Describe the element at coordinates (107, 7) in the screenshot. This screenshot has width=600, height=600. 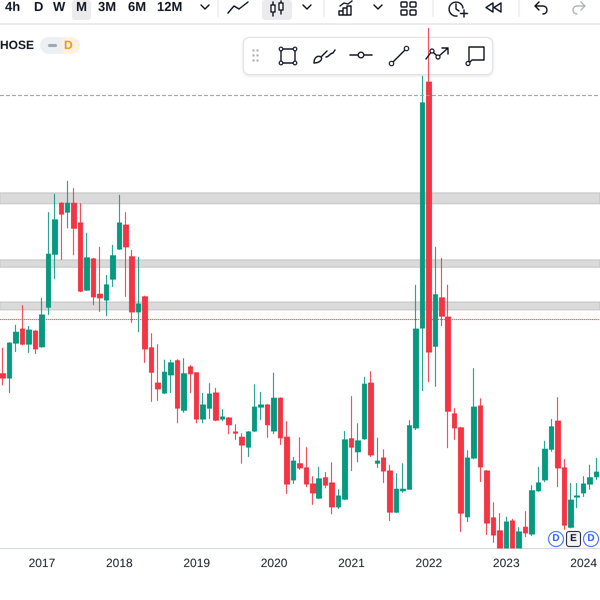
I see `text: 3M` at that location.